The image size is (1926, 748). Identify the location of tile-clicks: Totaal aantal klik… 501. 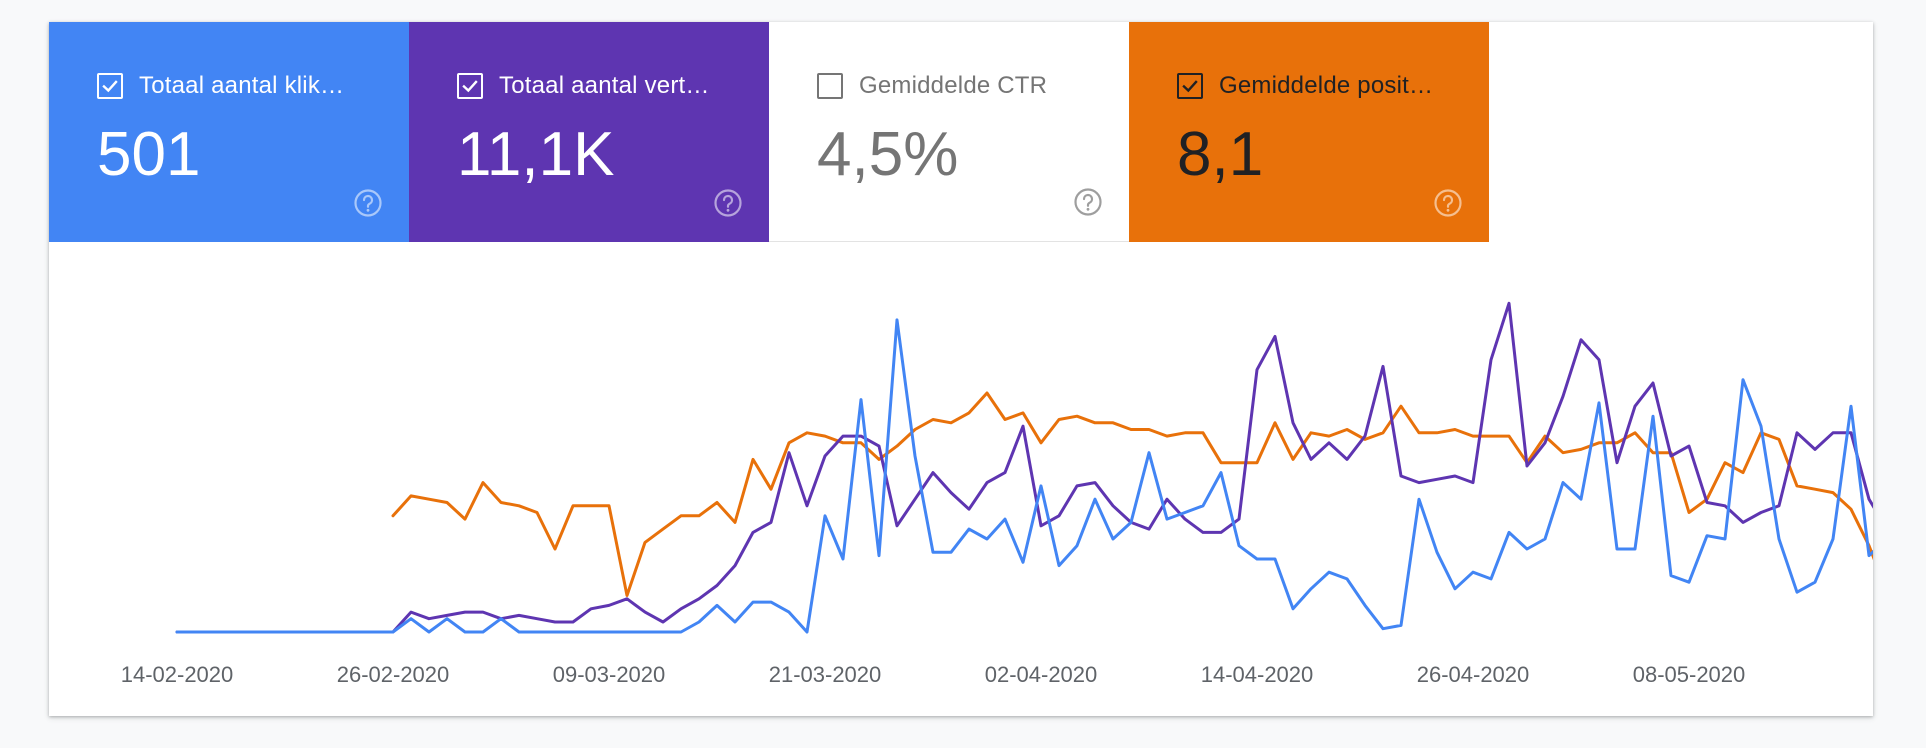
(229, 132).